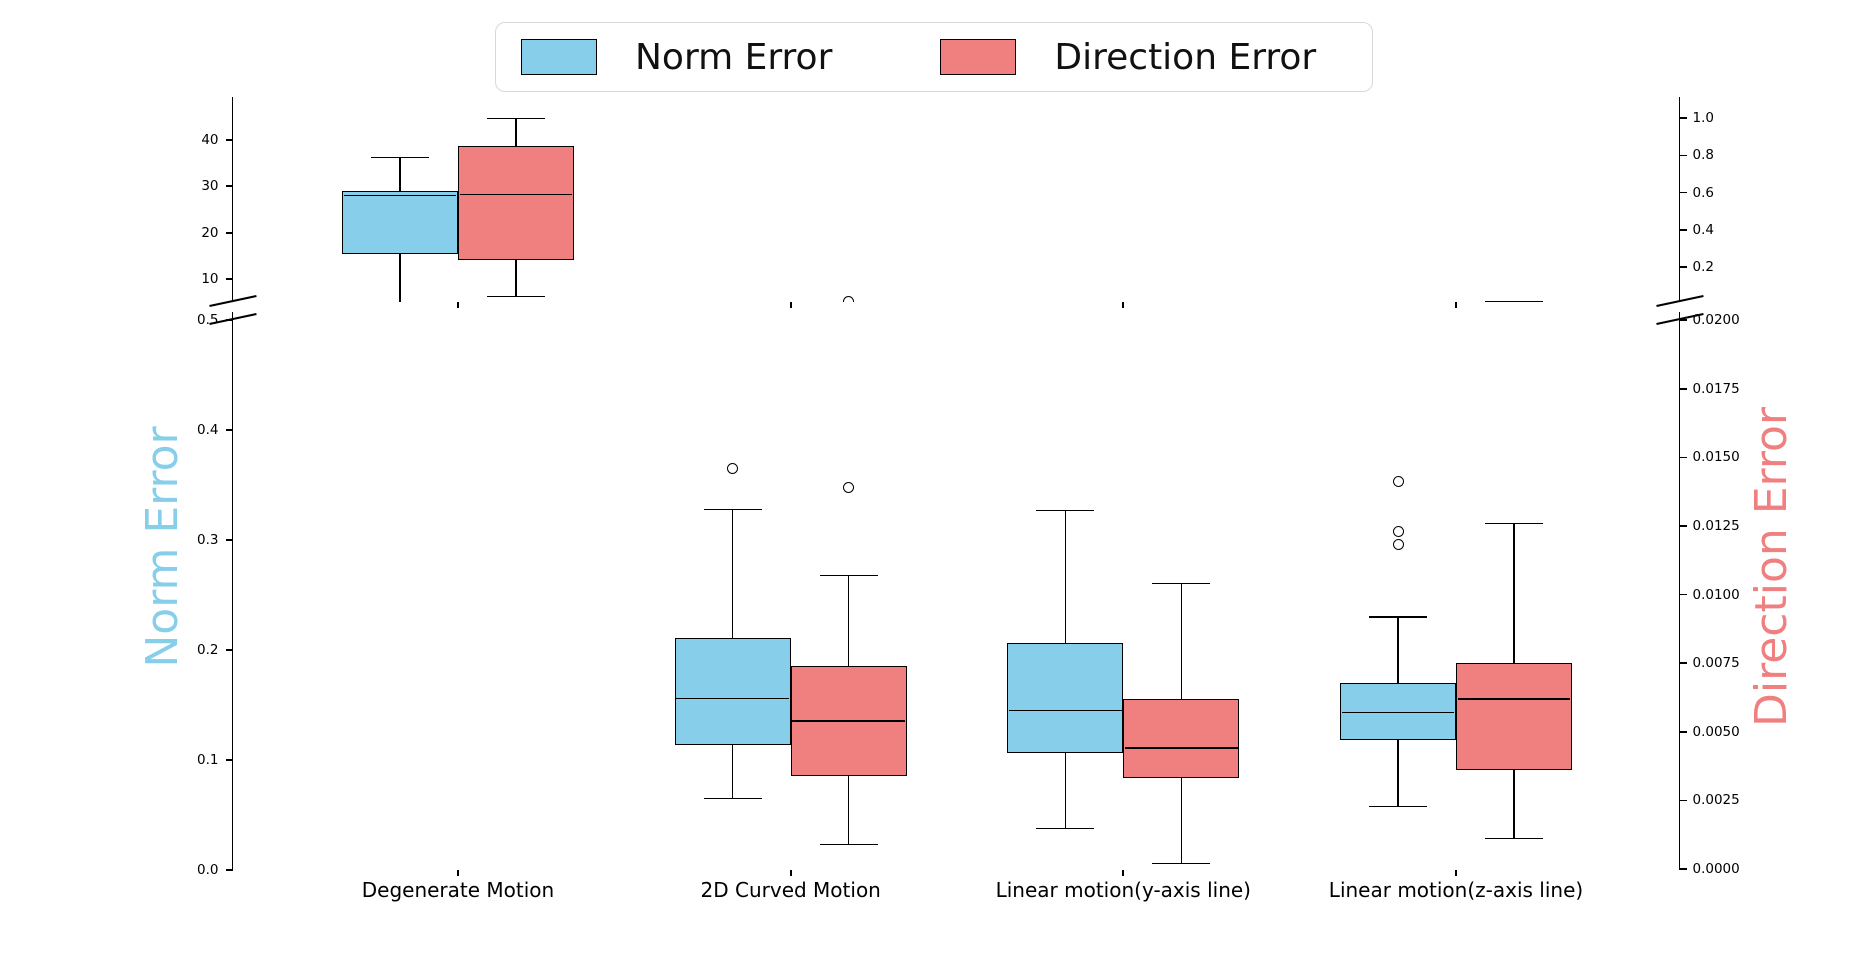 This screenshot has height=977, width=1866. What do you see at coordinates (208, 870) in the screenshot?
I see `y-tick-label-left: 0.0` at bounding box center [208, 870].